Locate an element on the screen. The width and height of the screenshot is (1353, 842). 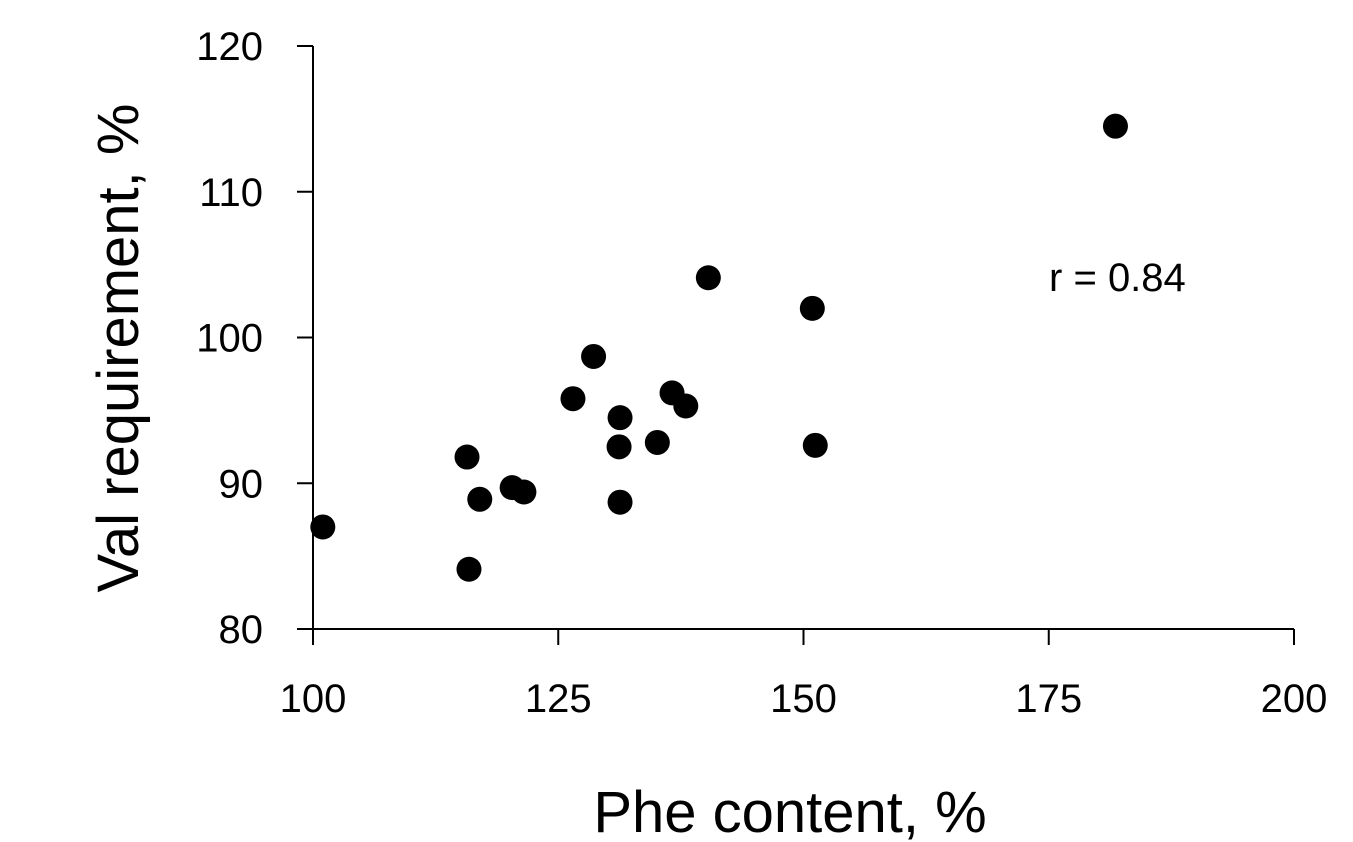
y-axis-ticks: 80 90 100 110 120 is located at coordinates (254, 338).